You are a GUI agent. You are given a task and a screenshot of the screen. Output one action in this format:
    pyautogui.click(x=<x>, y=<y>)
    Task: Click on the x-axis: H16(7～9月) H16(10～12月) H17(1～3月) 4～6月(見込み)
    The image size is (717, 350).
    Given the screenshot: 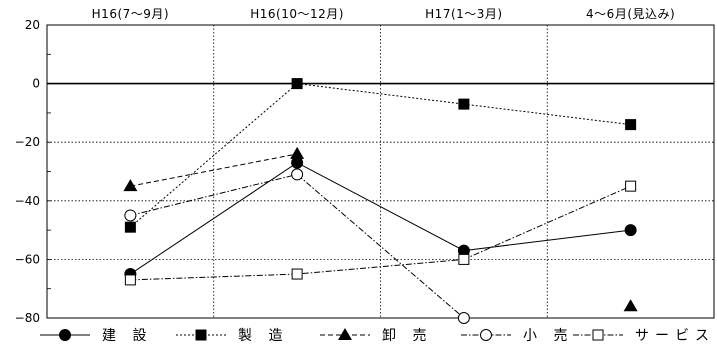 What is the action you would take?
    pyautogui.click(x=383, y=14)
    